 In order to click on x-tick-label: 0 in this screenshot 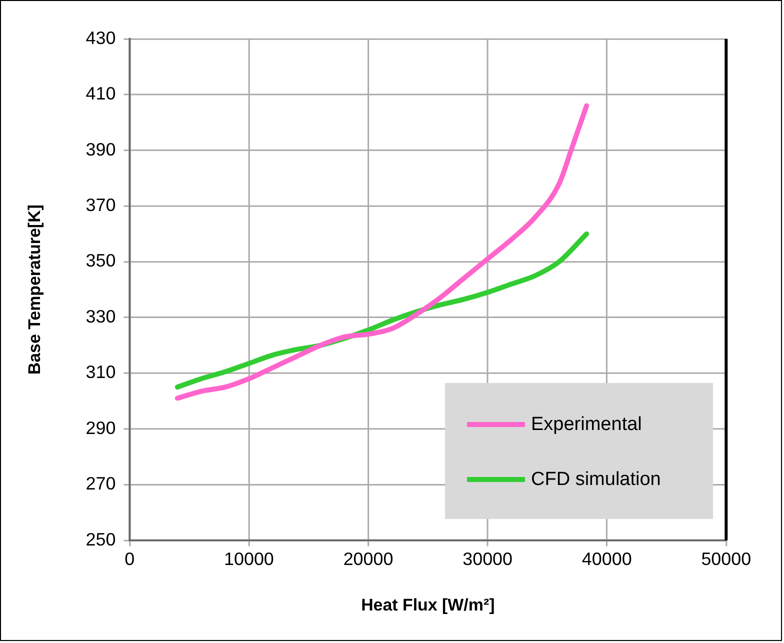, I will do `click(129, 559)`.